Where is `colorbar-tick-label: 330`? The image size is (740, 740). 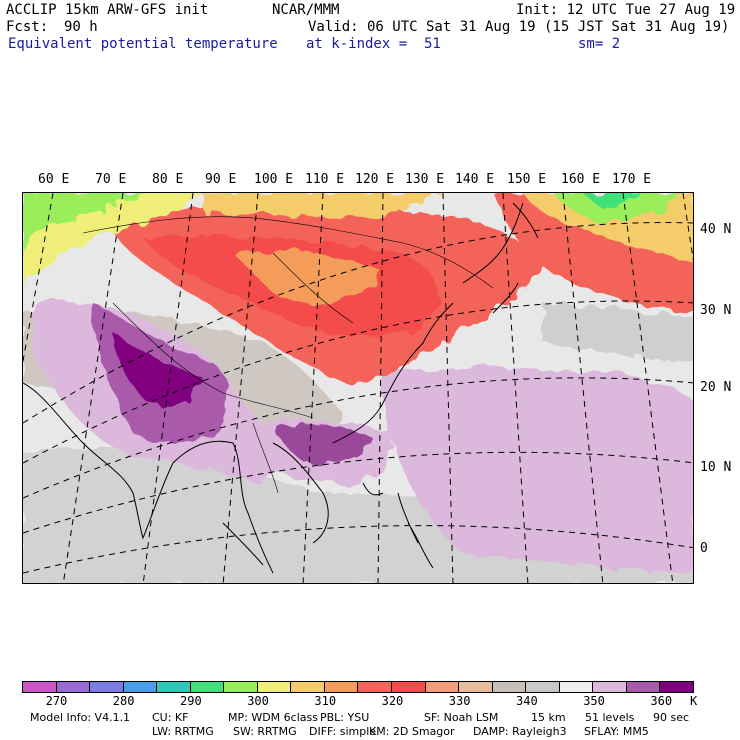
colorbar-tick-label: 330 is located at coordinates (459, 701).